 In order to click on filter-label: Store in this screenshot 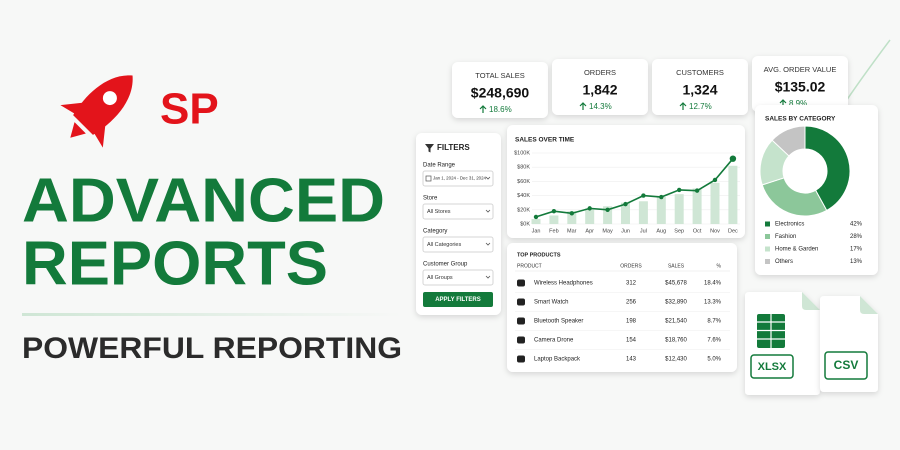, I will do `click(430, 199)`.